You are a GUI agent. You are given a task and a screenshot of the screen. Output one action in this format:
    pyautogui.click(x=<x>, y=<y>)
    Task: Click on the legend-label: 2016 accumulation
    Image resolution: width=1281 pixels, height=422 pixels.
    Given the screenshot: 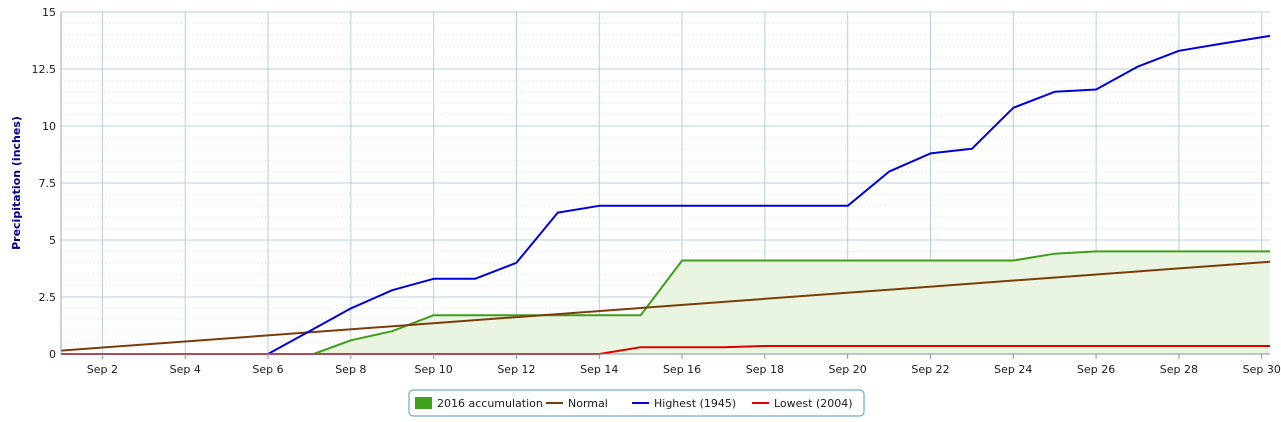 What is the action you would take?
    pyautogui.click(x=490, y=403)
    